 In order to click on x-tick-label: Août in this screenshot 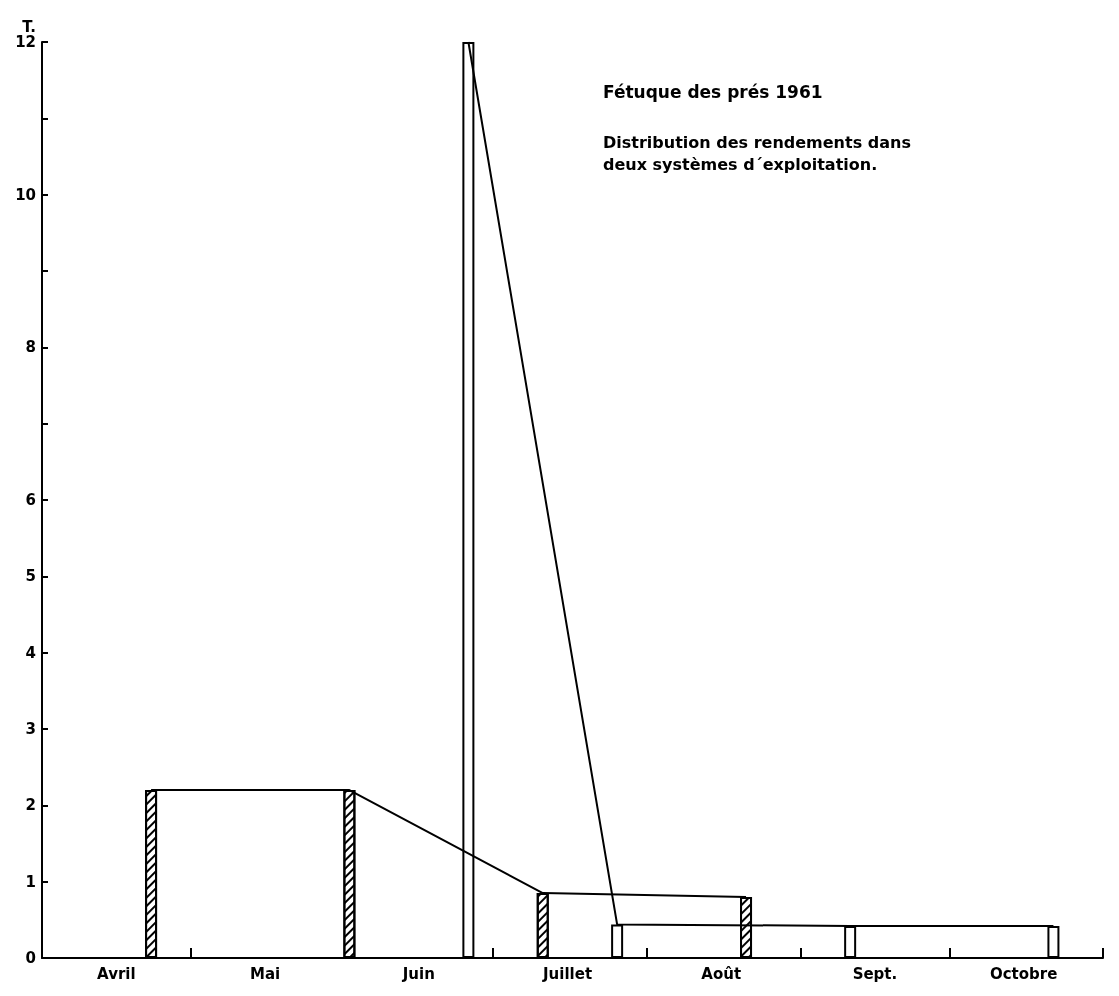, I will do `click(721, 973)`.